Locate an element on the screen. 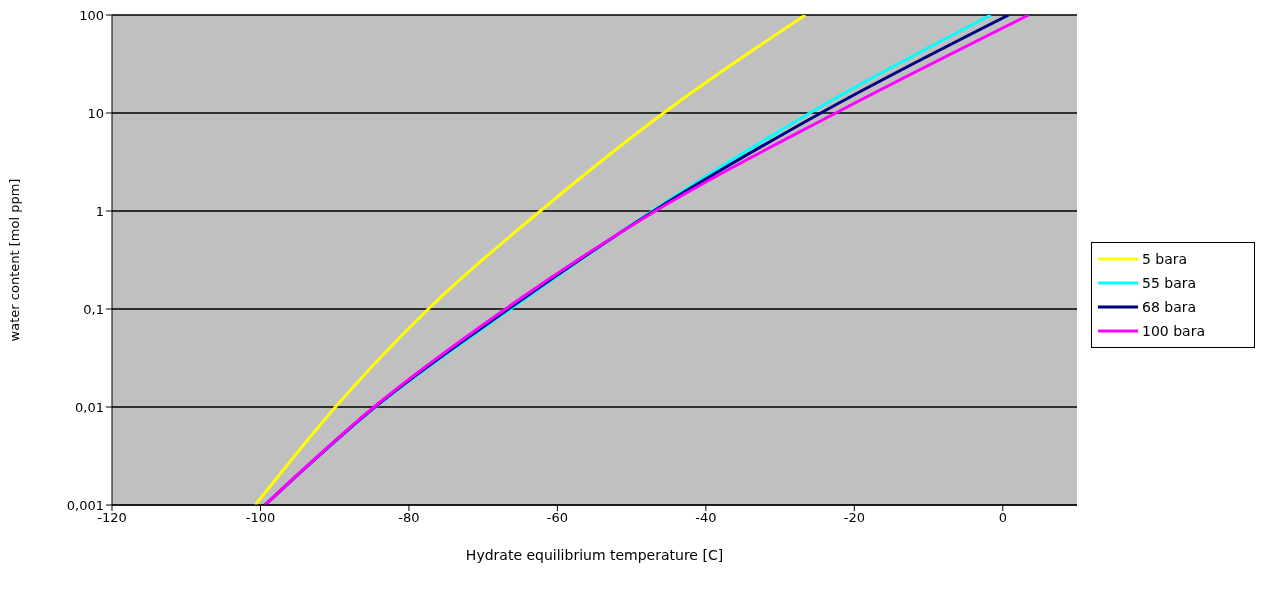  x-tick-label: -40 is located at coordinates (706, 518).